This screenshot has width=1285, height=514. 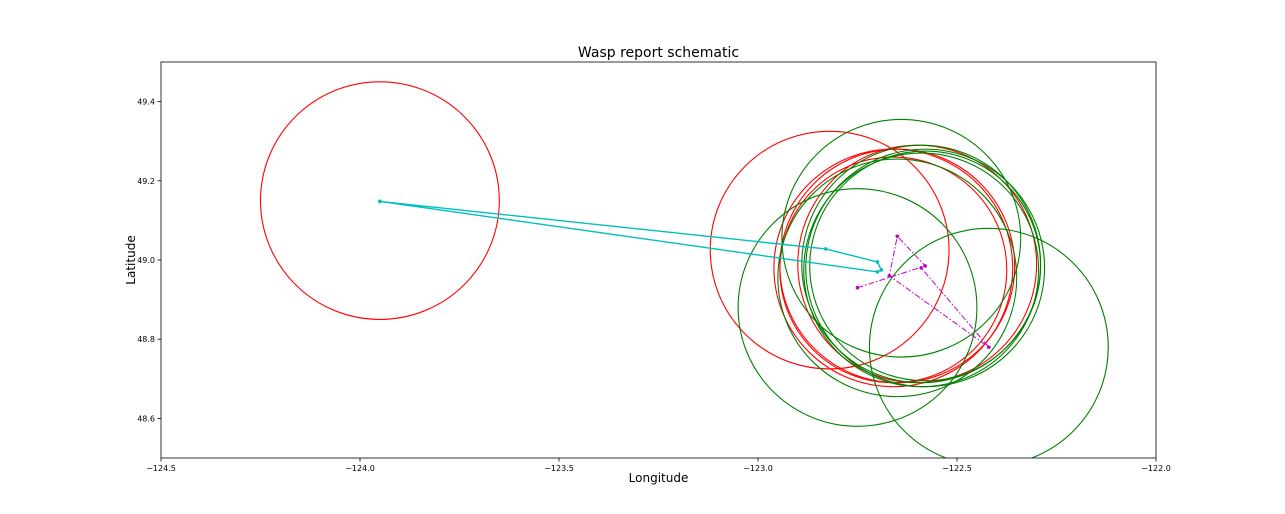 What do you see at coordinates (923, 291) in the screenshot?
I see `track-line-magenta` at bounding box center [923, 291].